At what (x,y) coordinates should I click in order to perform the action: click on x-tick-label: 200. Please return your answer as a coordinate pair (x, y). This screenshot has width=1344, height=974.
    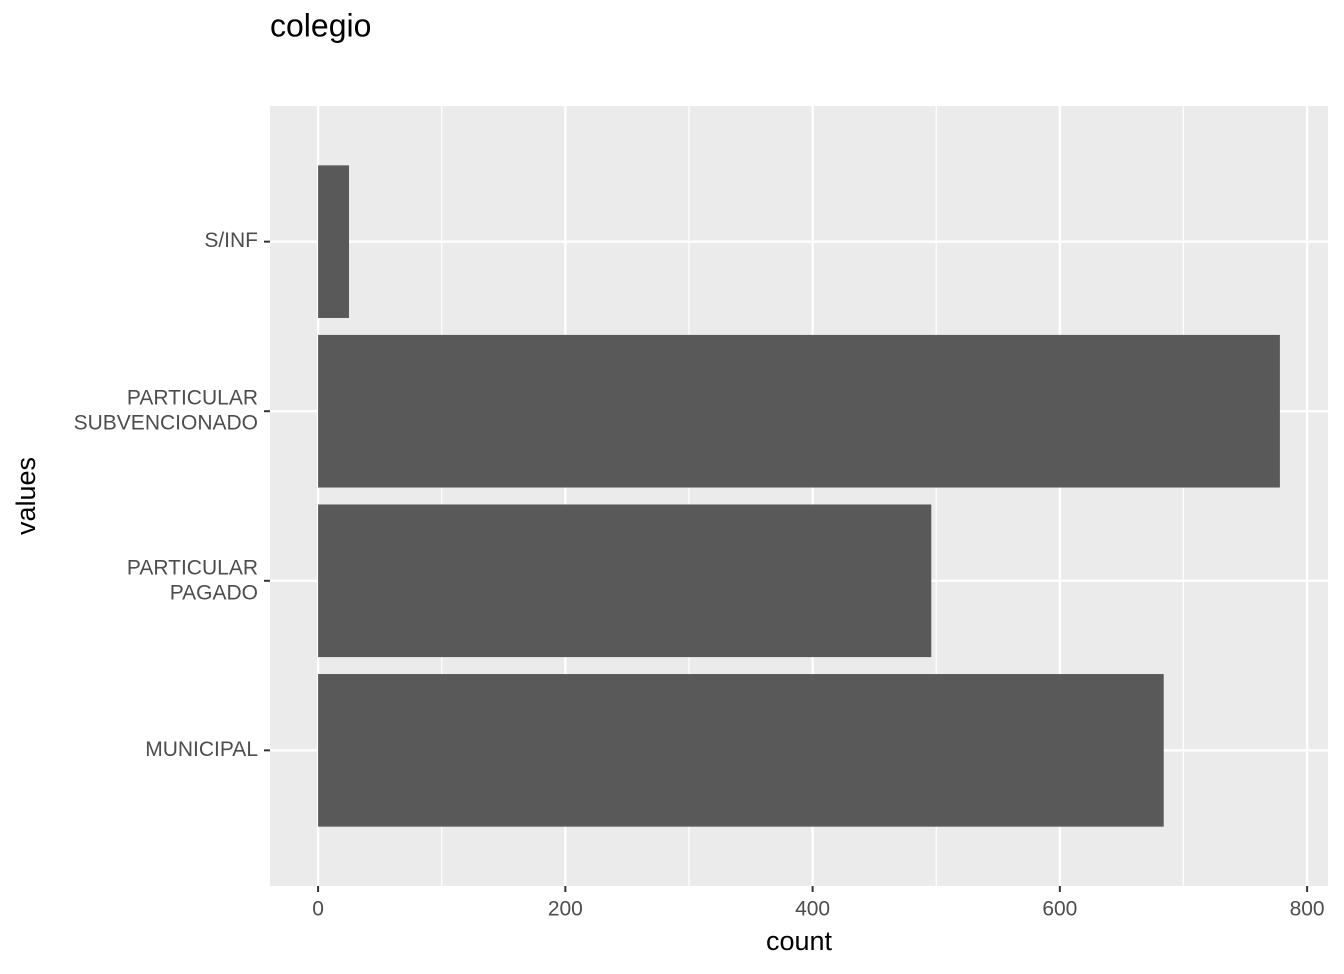
    Looking at the image, I should click on (565, 909).